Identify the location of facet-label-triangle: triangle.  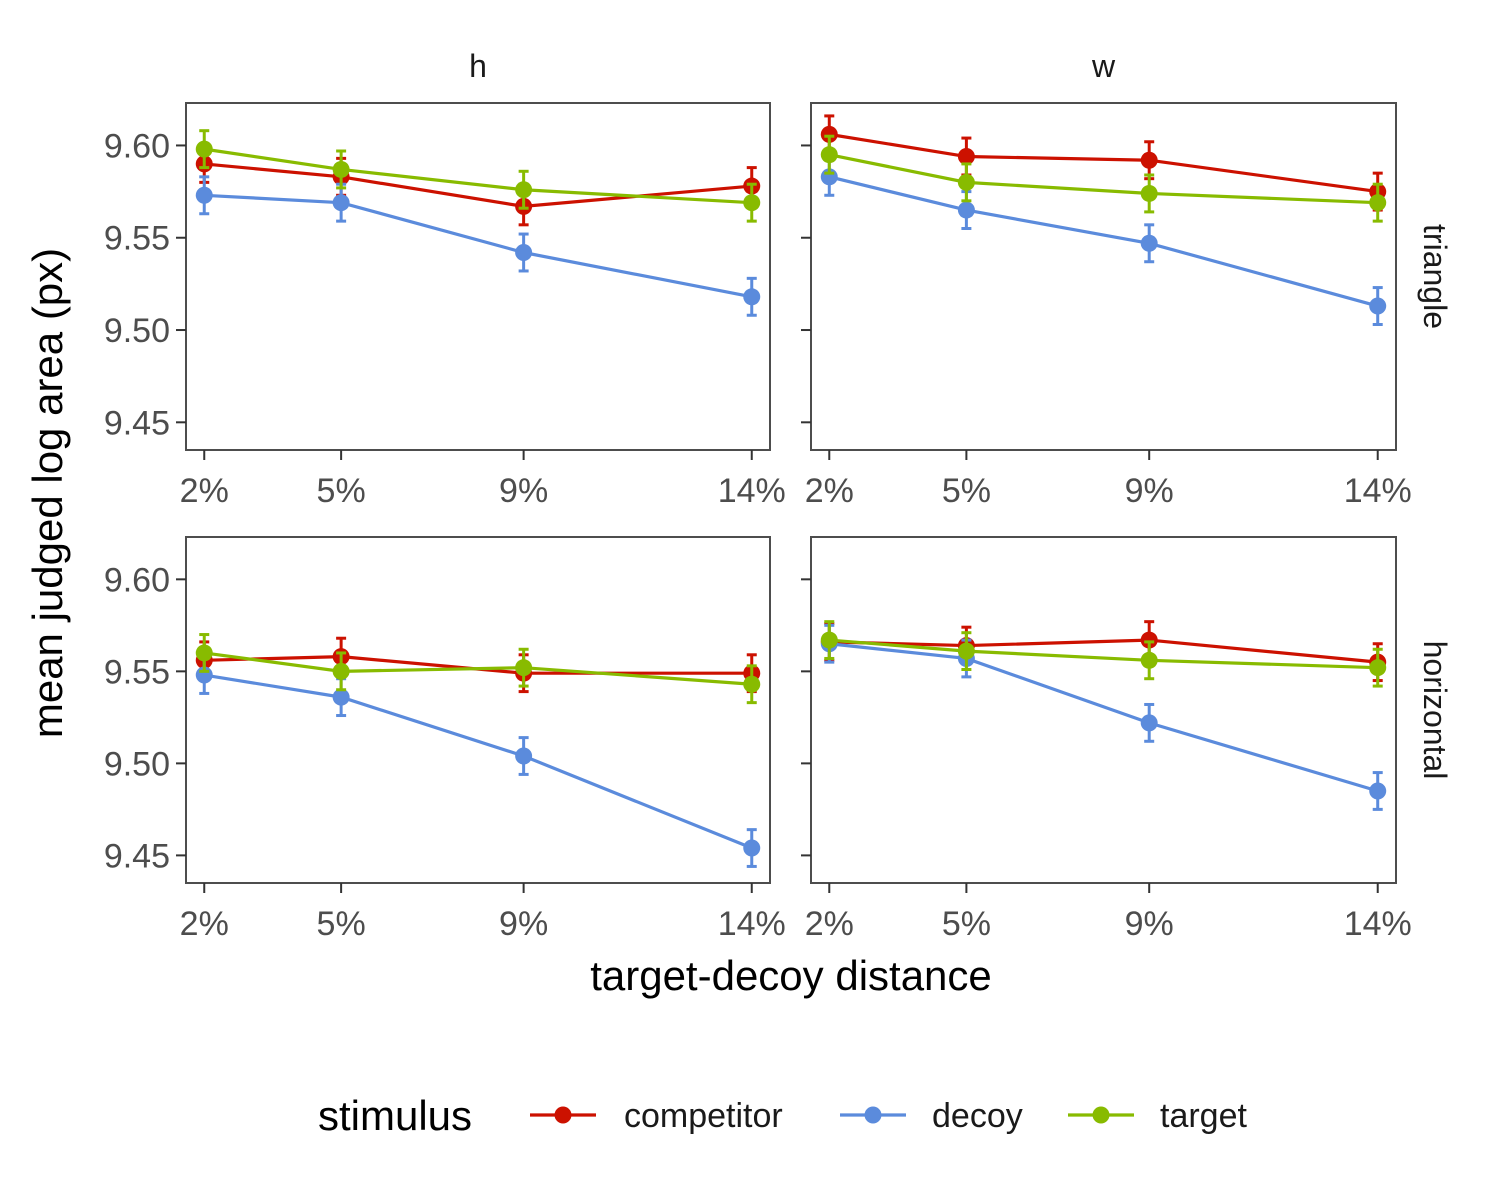
(1435, 276).